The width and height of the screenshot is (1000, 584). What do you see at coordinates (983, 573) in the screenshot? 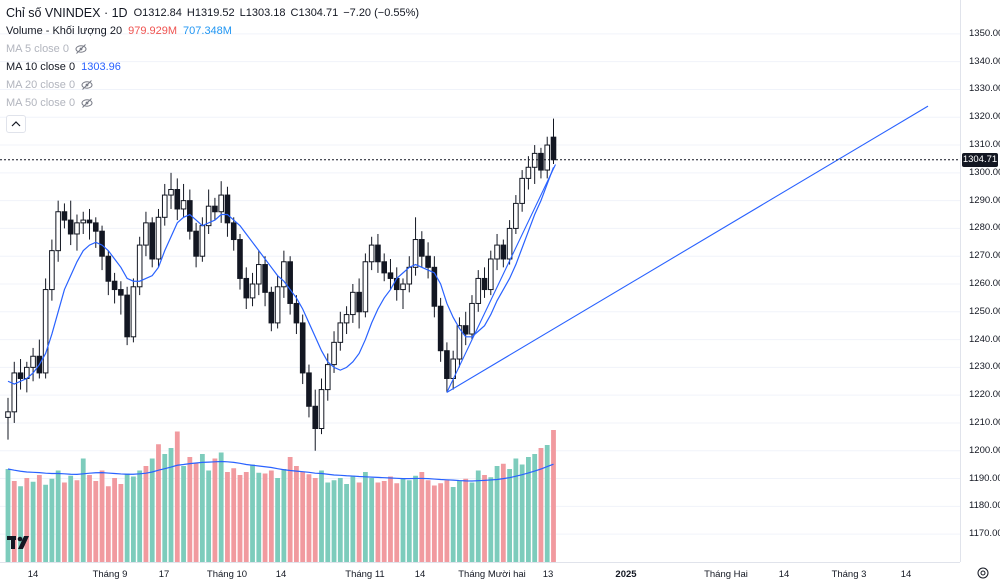
I see `gear-icon` at bounding box center [983, 573].